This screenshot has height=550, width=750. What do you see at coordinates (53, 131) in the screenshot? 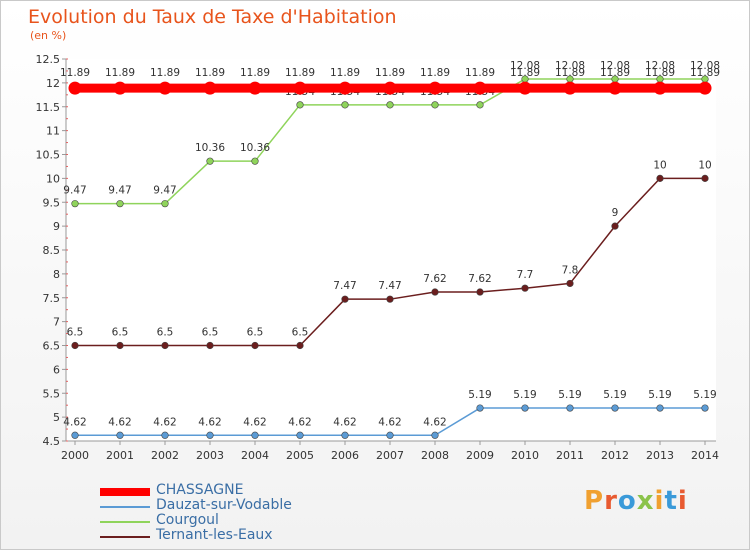
I see `y-tick-label: 11` at bounding box center [53, 131].